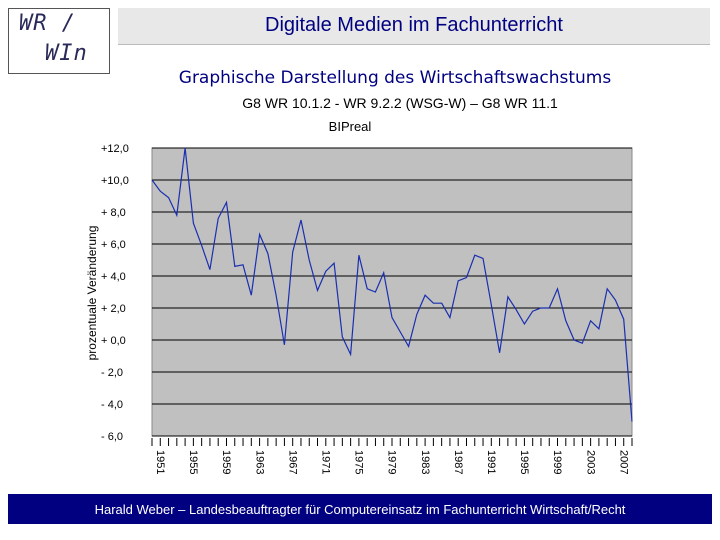  Describe the element at coordinates (112, 405) in the screenshot. I see `y-tick-label: - 4,0` at that location.